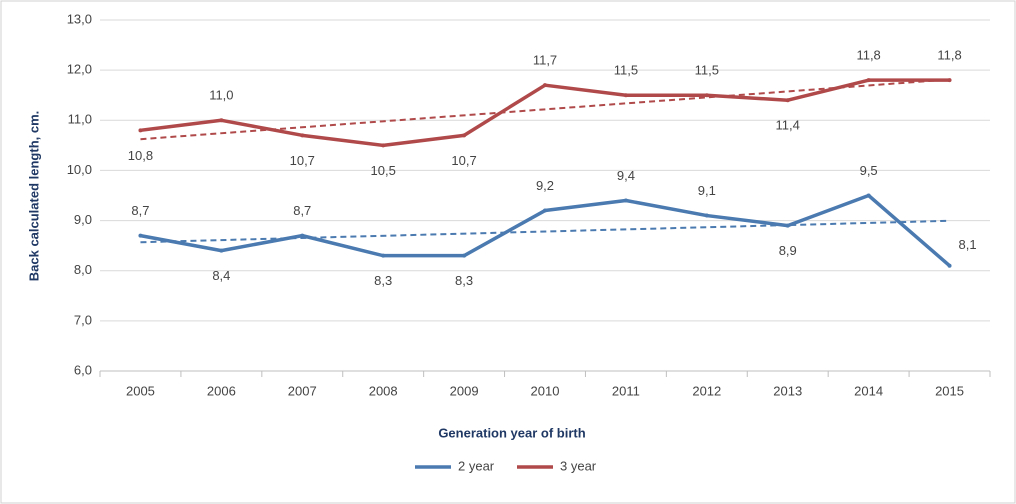 Image resolution: width=1016 pixels, height=504 pixels. What do you see at coordinates (626, 390) in the screenshot?
I see `x-tick-label: 2011` at bounding box center [626, 390].